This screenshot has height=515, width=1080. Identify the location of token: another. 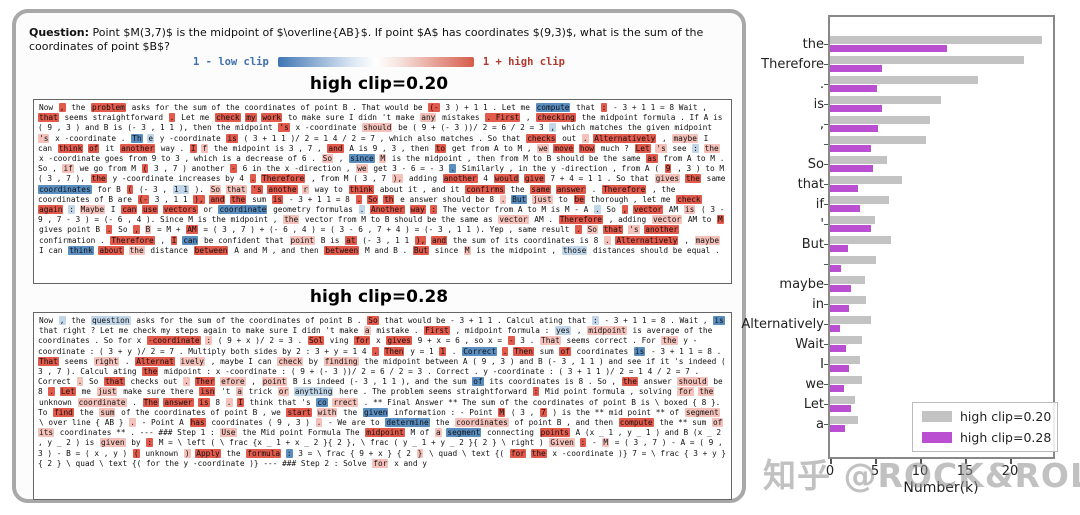
(460, 179).